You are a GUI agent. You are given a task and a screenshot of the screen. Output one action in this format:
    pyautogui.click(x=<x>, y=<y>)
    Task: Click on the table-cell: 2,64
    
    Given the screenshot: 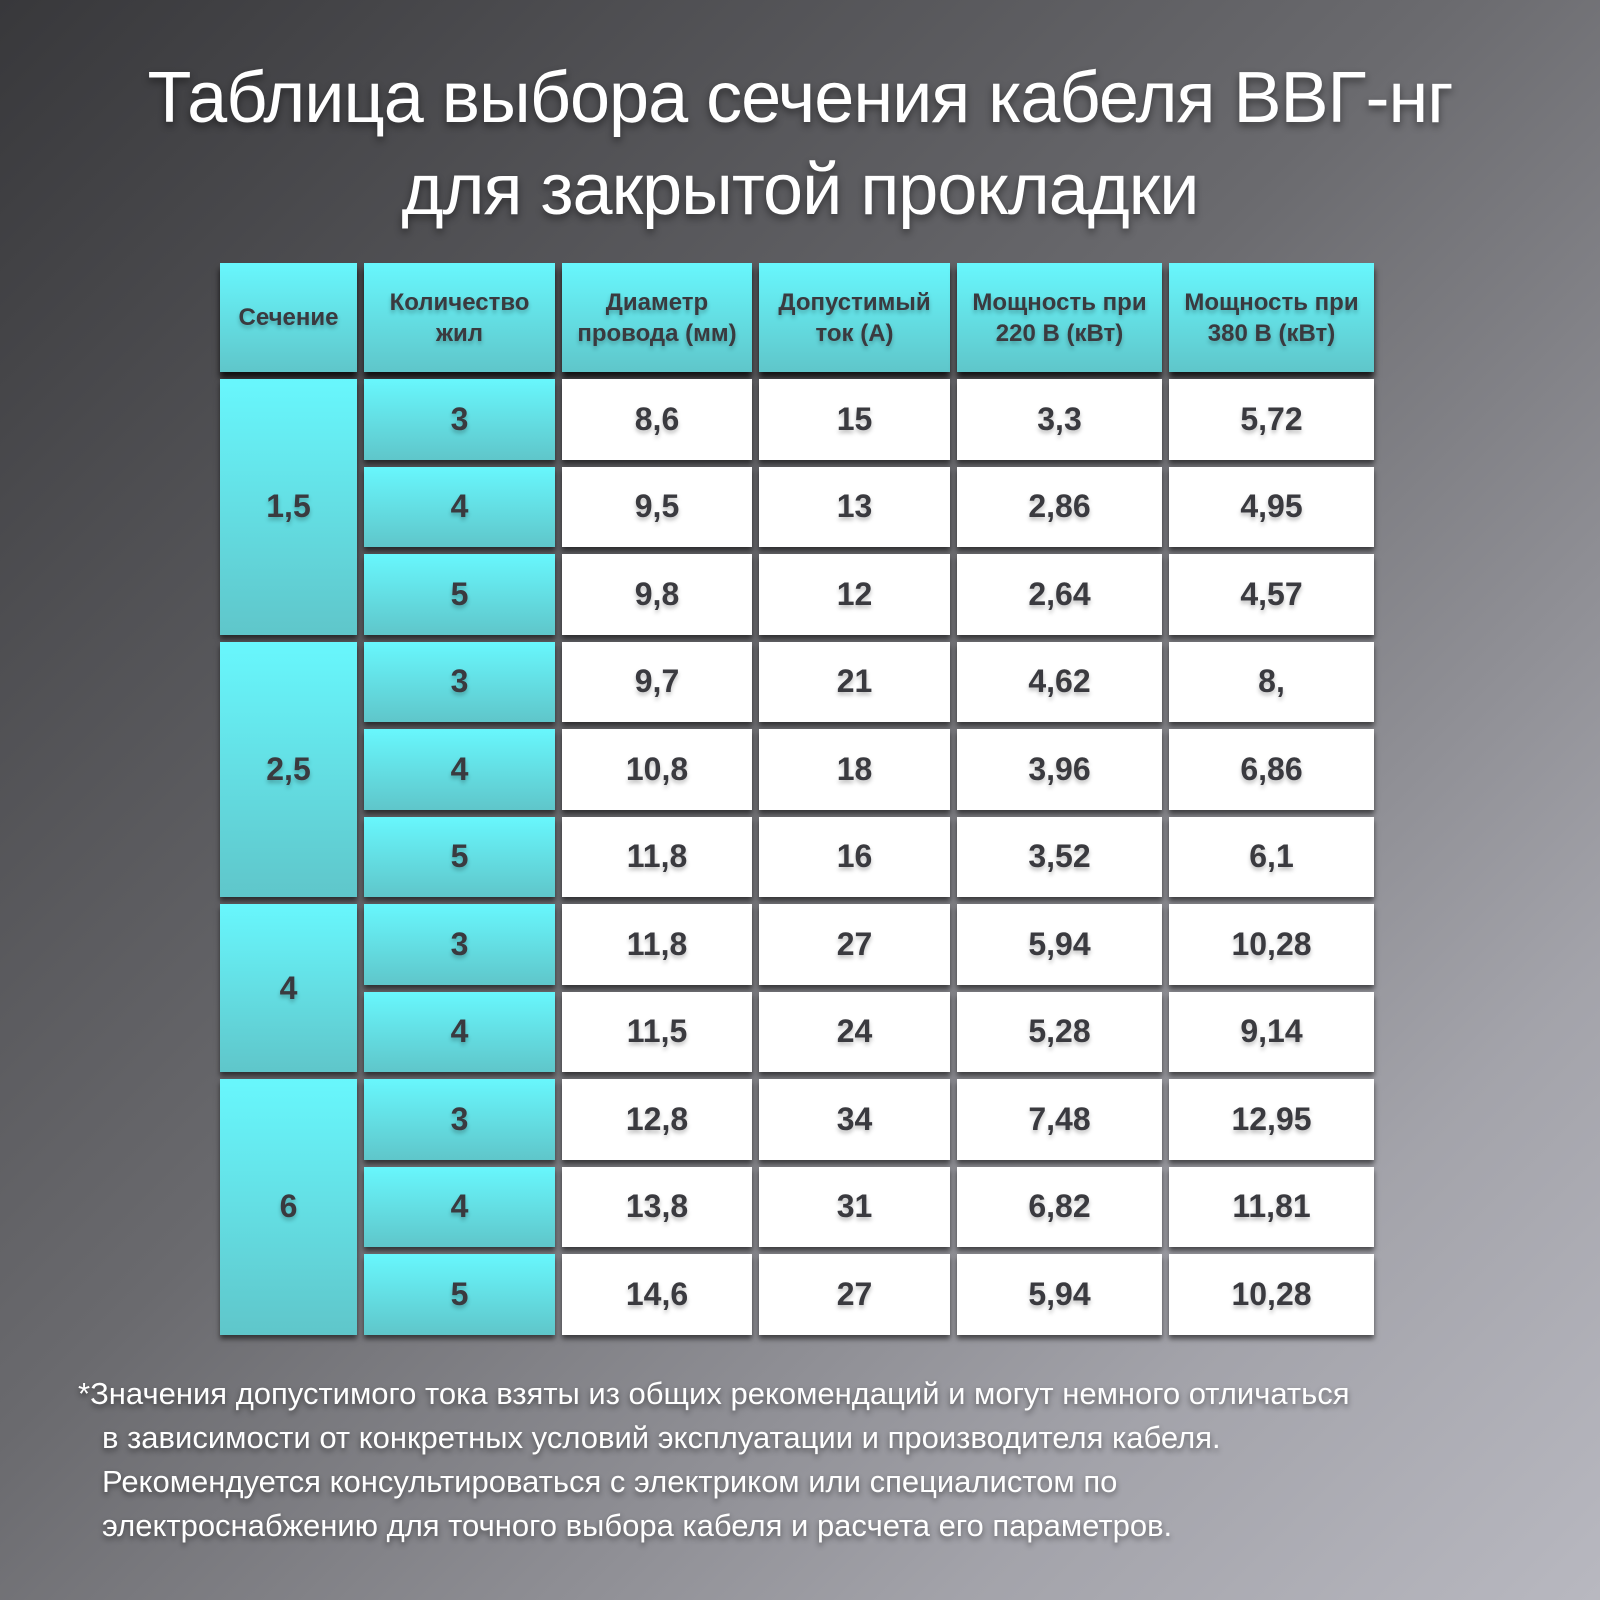 What is the action you would take?
    pyautogui.click(x=1059, y=594)
    